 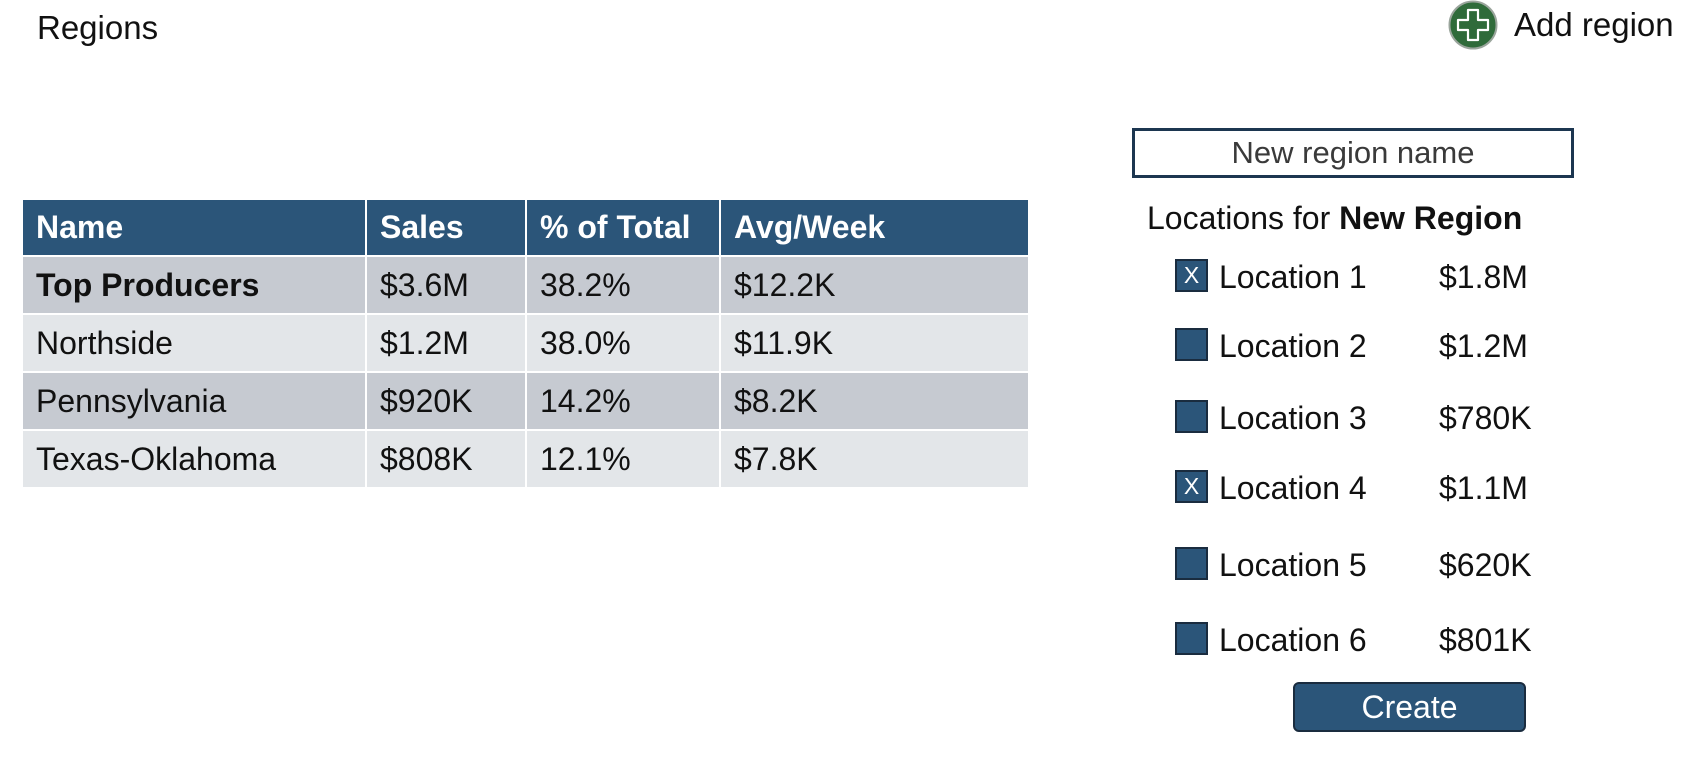 I want to click on location-option-4: X Location 4 $1.1M, so click(x=1365, y=488).